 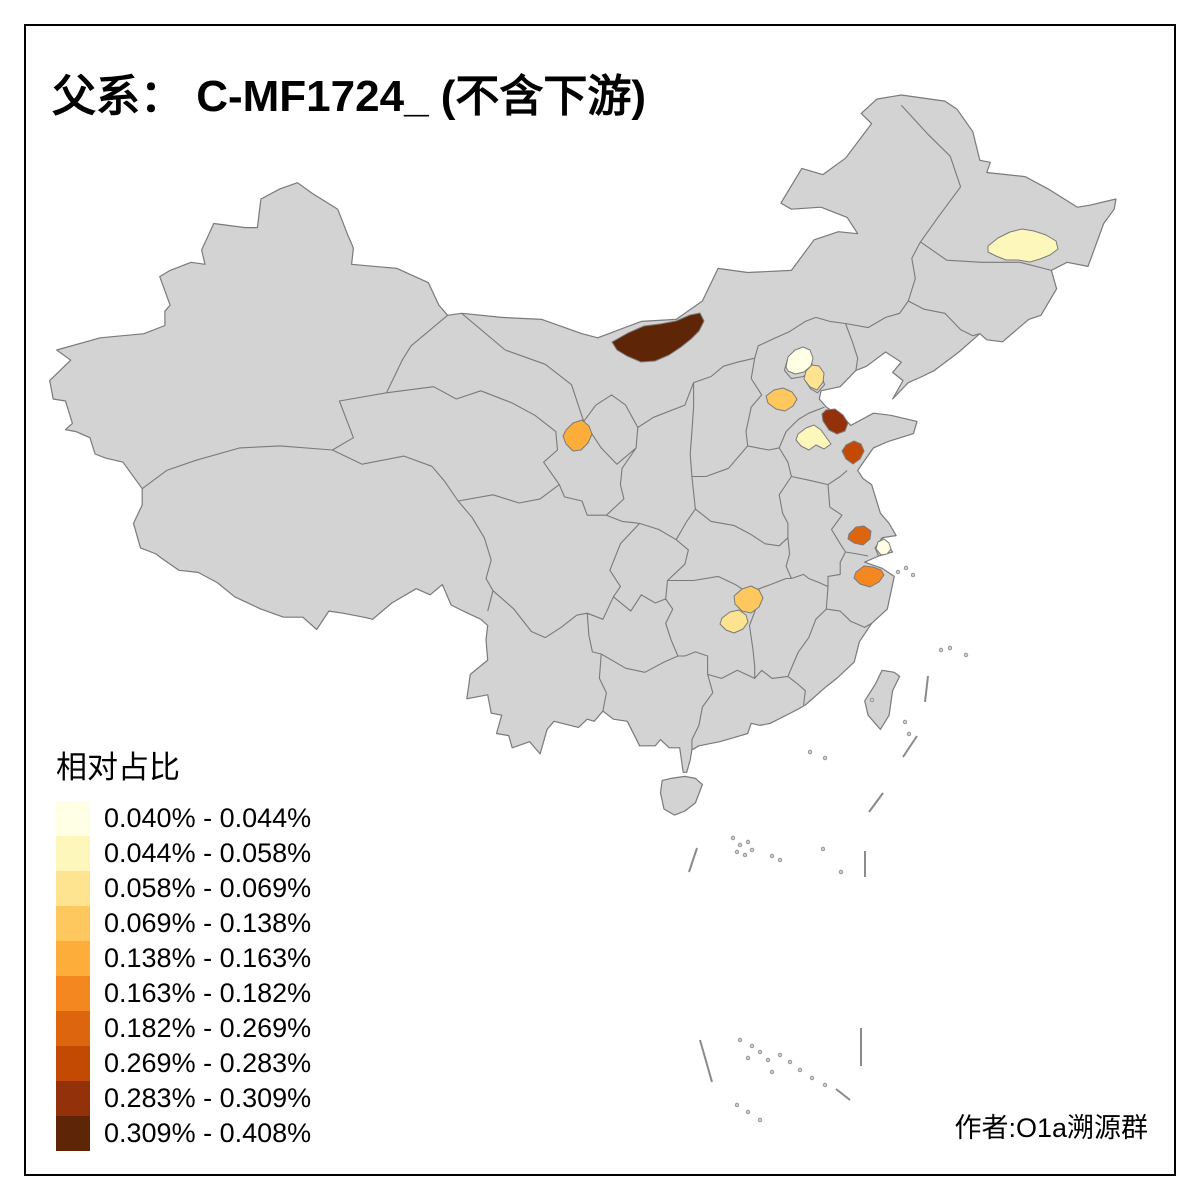 What do you see at coordinates (808, 888) in the screenshot?
I see `nine-dash-line` at bounding box center [808, 888].